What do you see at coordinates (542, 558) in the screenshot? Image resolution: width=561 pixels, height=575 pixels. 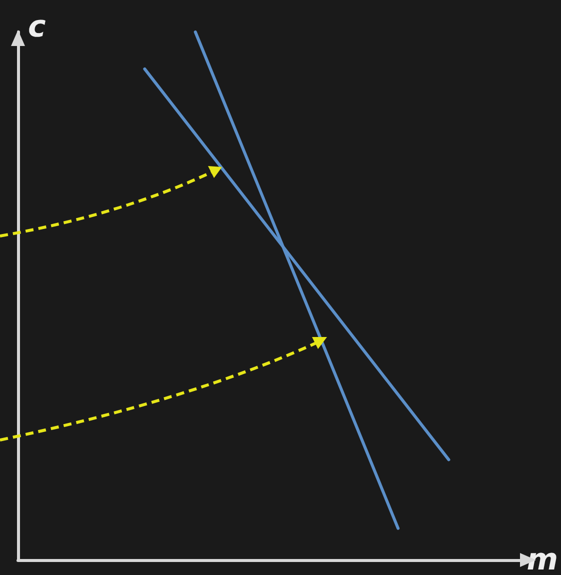 I see `x-axis-title: m` at bounding box center [542, 558].